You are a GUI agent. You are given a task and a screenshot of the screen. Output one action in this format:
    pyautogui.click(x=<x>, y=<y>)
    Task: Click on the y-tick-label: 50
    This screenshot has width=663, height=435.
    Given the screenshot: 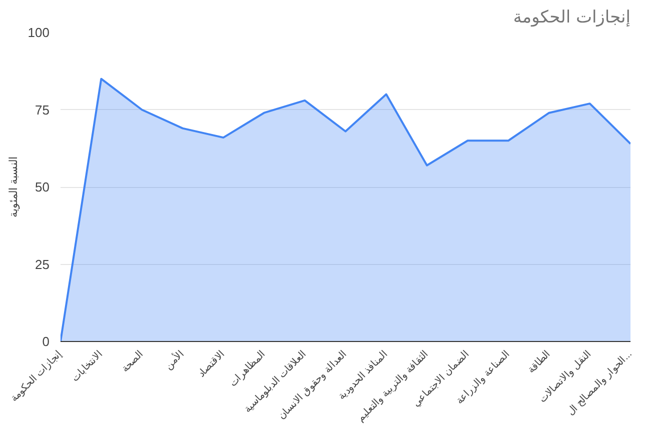 What is the action you would take?
    pyautogui.click(x=42, y=187)
    